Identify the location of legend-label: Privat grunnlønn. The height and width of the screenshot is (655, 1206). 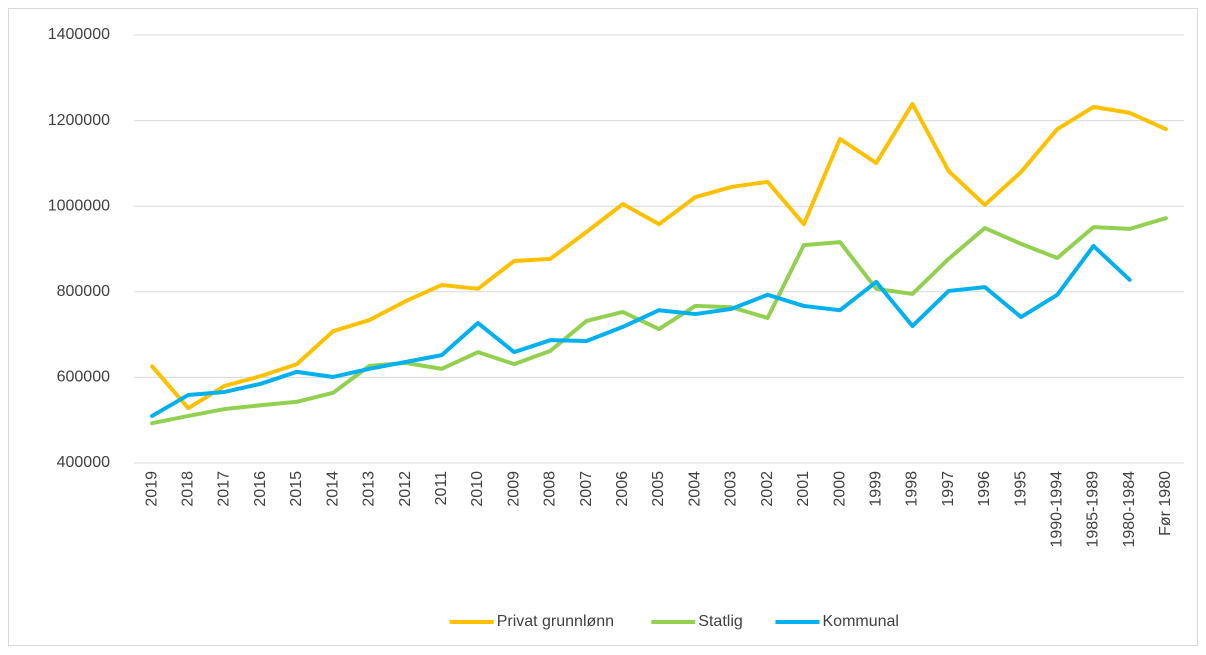
(555, 621).